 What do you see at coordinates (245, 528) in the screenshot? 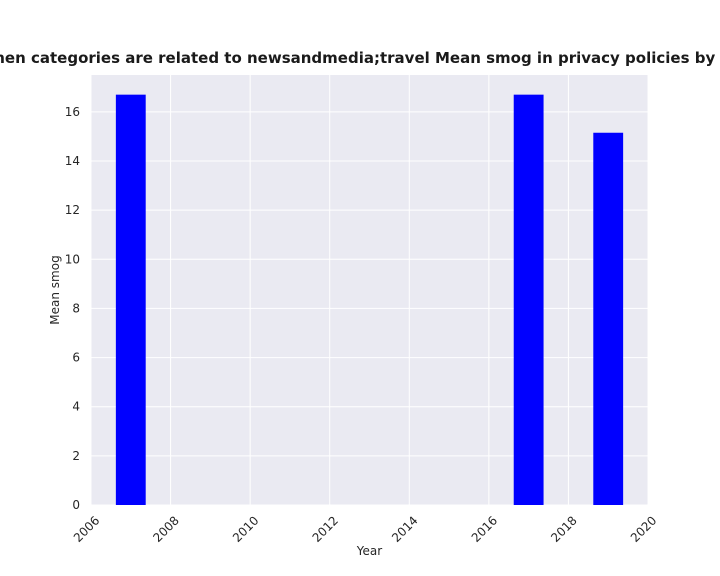
I see `x-tick-label: 2010` at bounding box center [245, 528].